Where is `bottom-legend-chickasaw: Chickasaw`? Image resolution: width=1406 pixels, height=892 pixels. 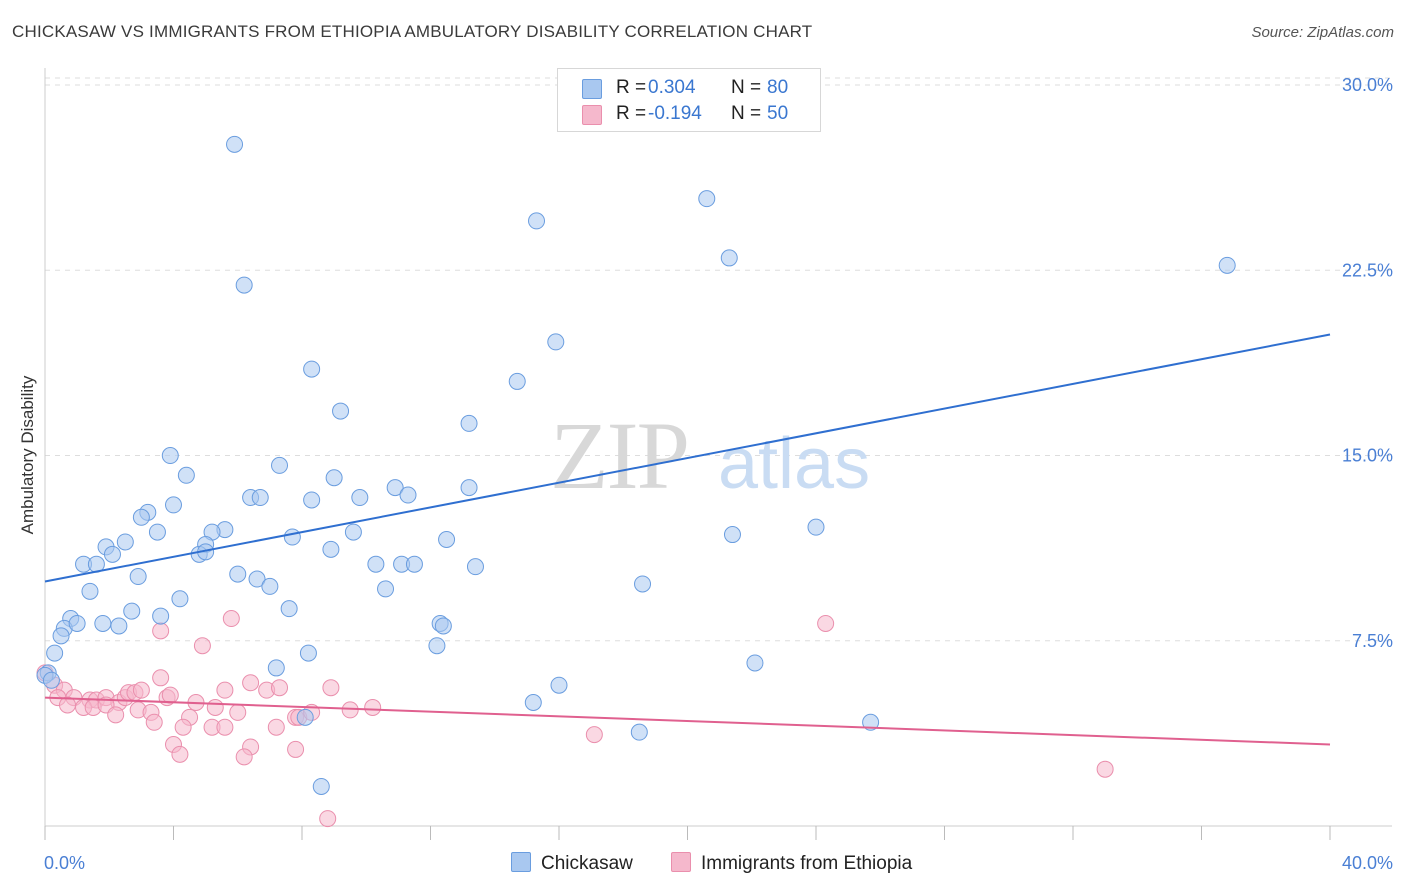
bottom-legend-chickasaw: Chickasaw is located at coordinates (572, 863).